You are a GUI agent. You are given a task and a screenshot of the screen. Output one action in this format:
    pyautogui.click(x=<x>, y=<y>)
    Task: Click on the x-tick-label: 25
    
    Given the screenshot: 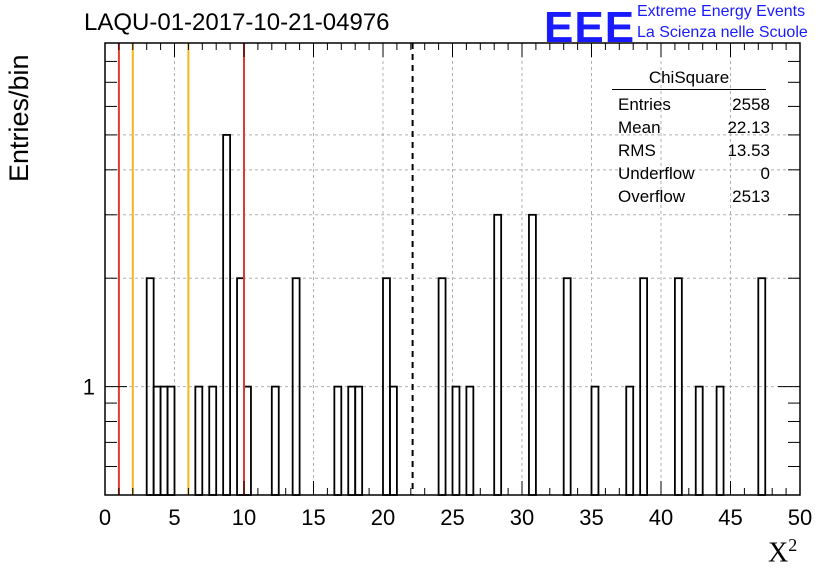 What is the action you would take?
    pyautogui.click(x=452, y=517)
    